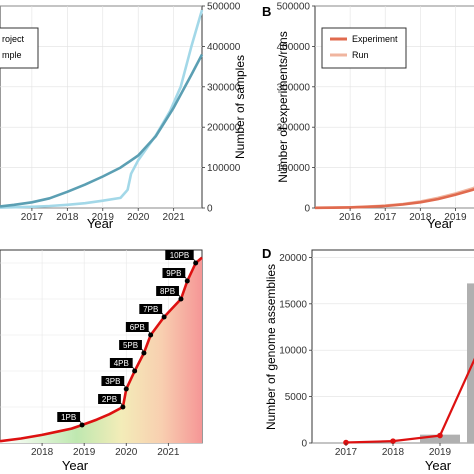  I want to click on panel-a-x-tick-label: 2019, so click(103, 217).